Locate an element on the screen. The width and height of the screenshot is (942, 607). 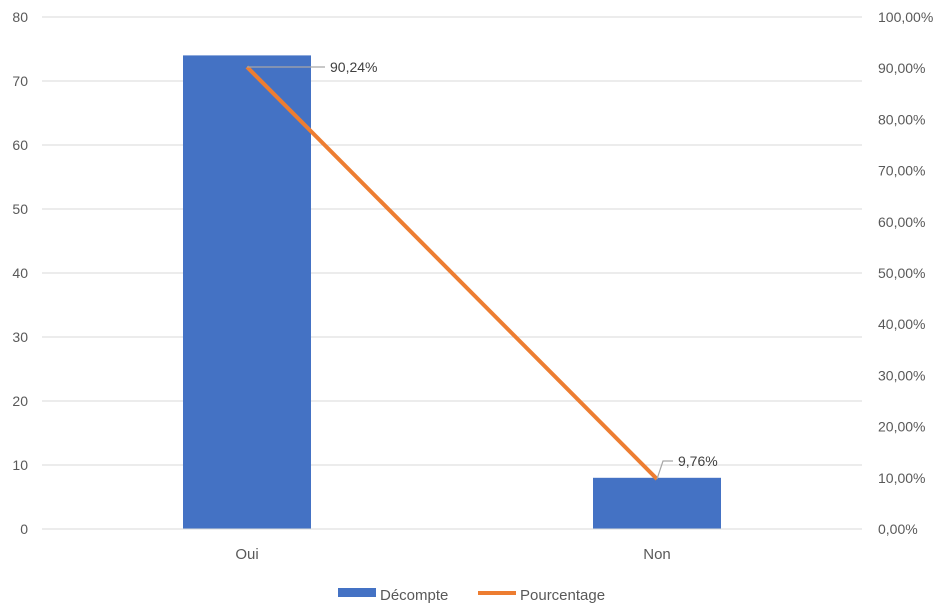
right-tick-label: 30,00% is located at coordinates (901, 375).